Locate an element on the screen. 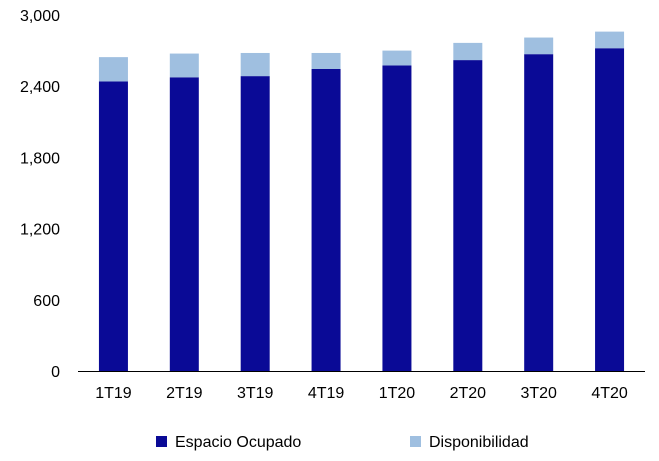 The width and height of the screenshot is (659, 461). x-tick-label: 2T19 is located at coordinates (184, 393).